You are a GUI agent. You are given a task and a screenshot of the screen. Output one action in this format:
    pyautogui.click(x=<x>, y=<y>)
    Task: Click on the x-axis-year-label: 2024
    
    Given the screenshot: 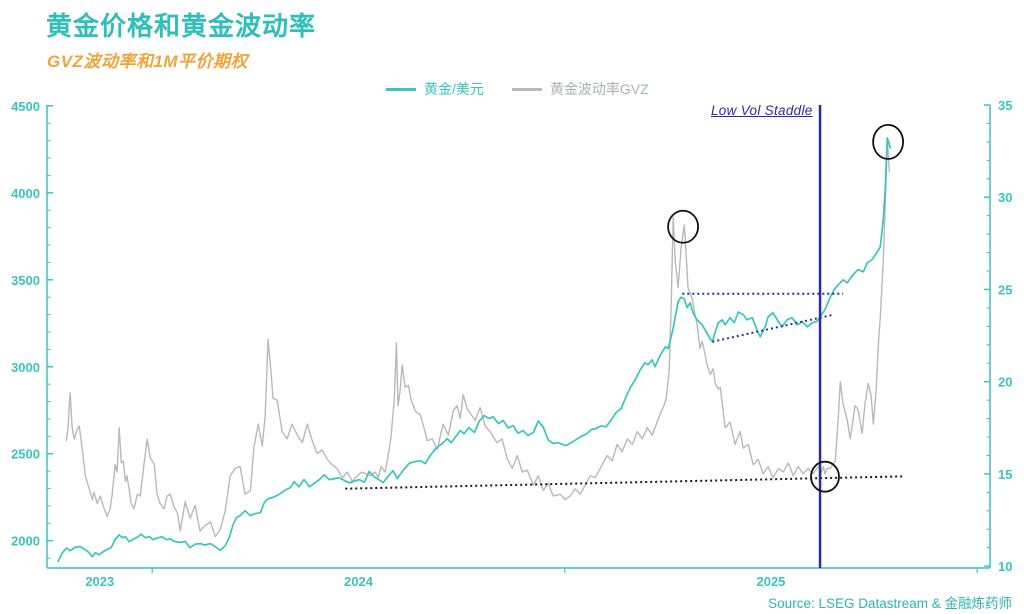 What is the action you would take?
    pyautogui.click(x=359, y=581)
    